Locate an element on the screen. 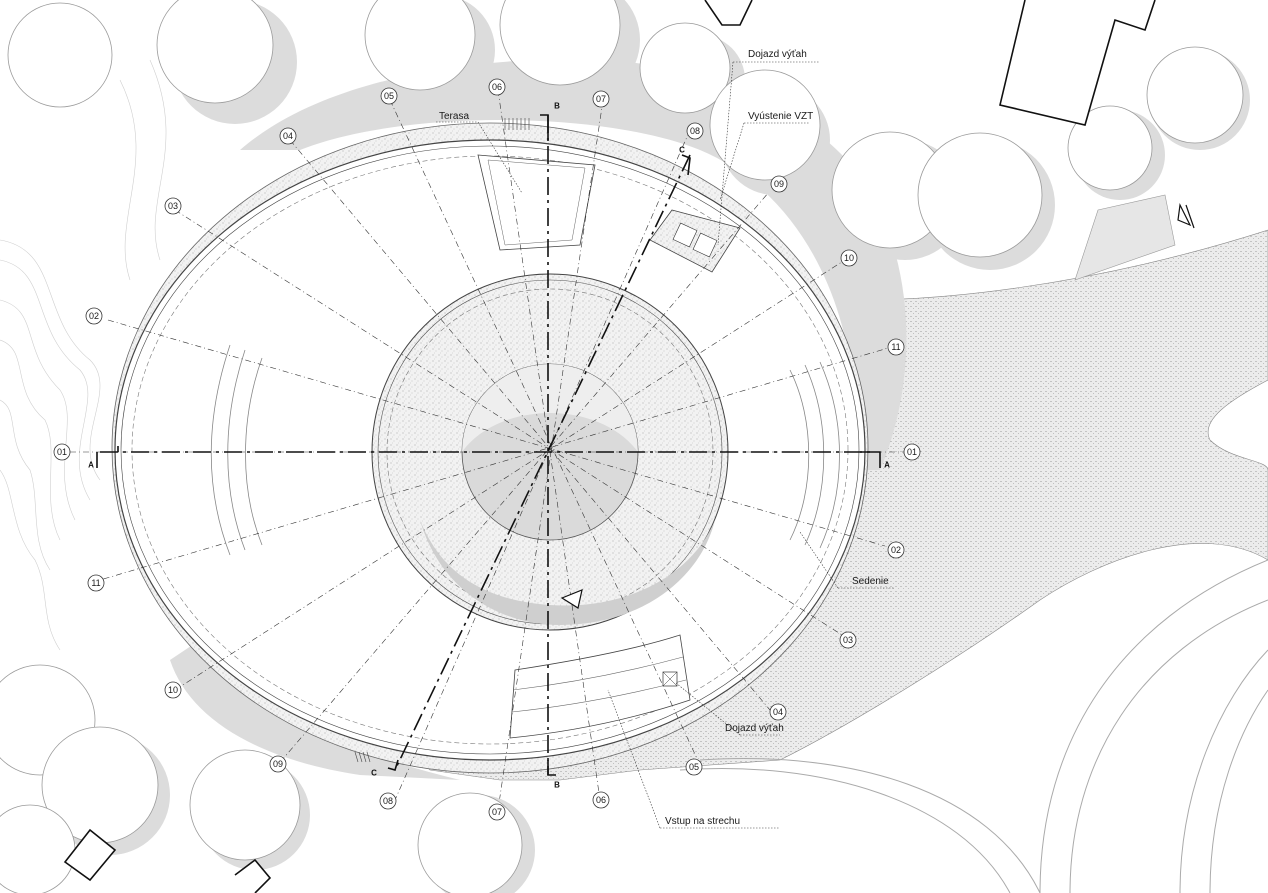  axis-bubble-07-bottom: 07 is located at coordinates (497, 812).